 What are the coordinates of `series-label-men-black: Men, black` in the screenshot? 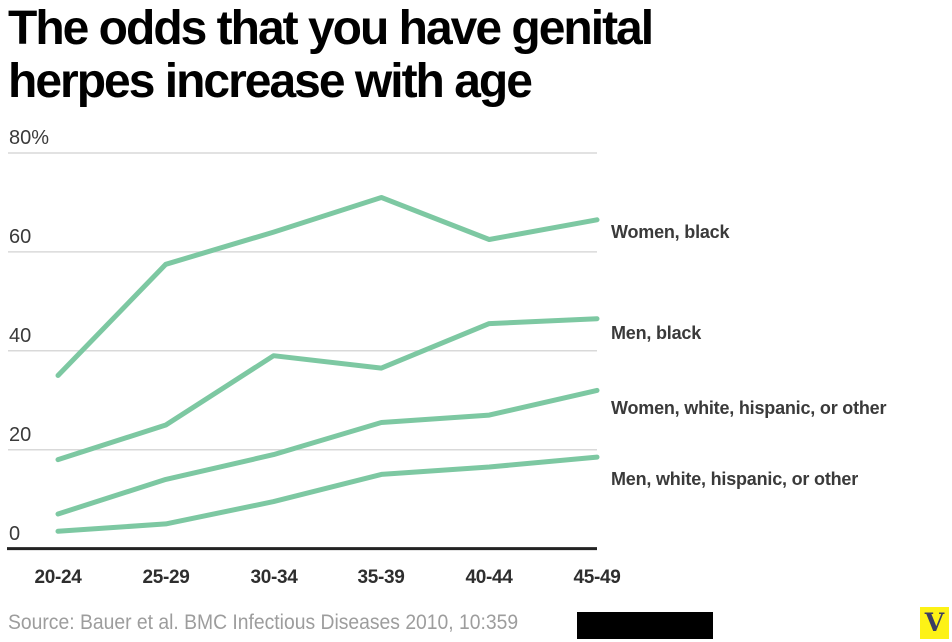 It's located at (656, 333).